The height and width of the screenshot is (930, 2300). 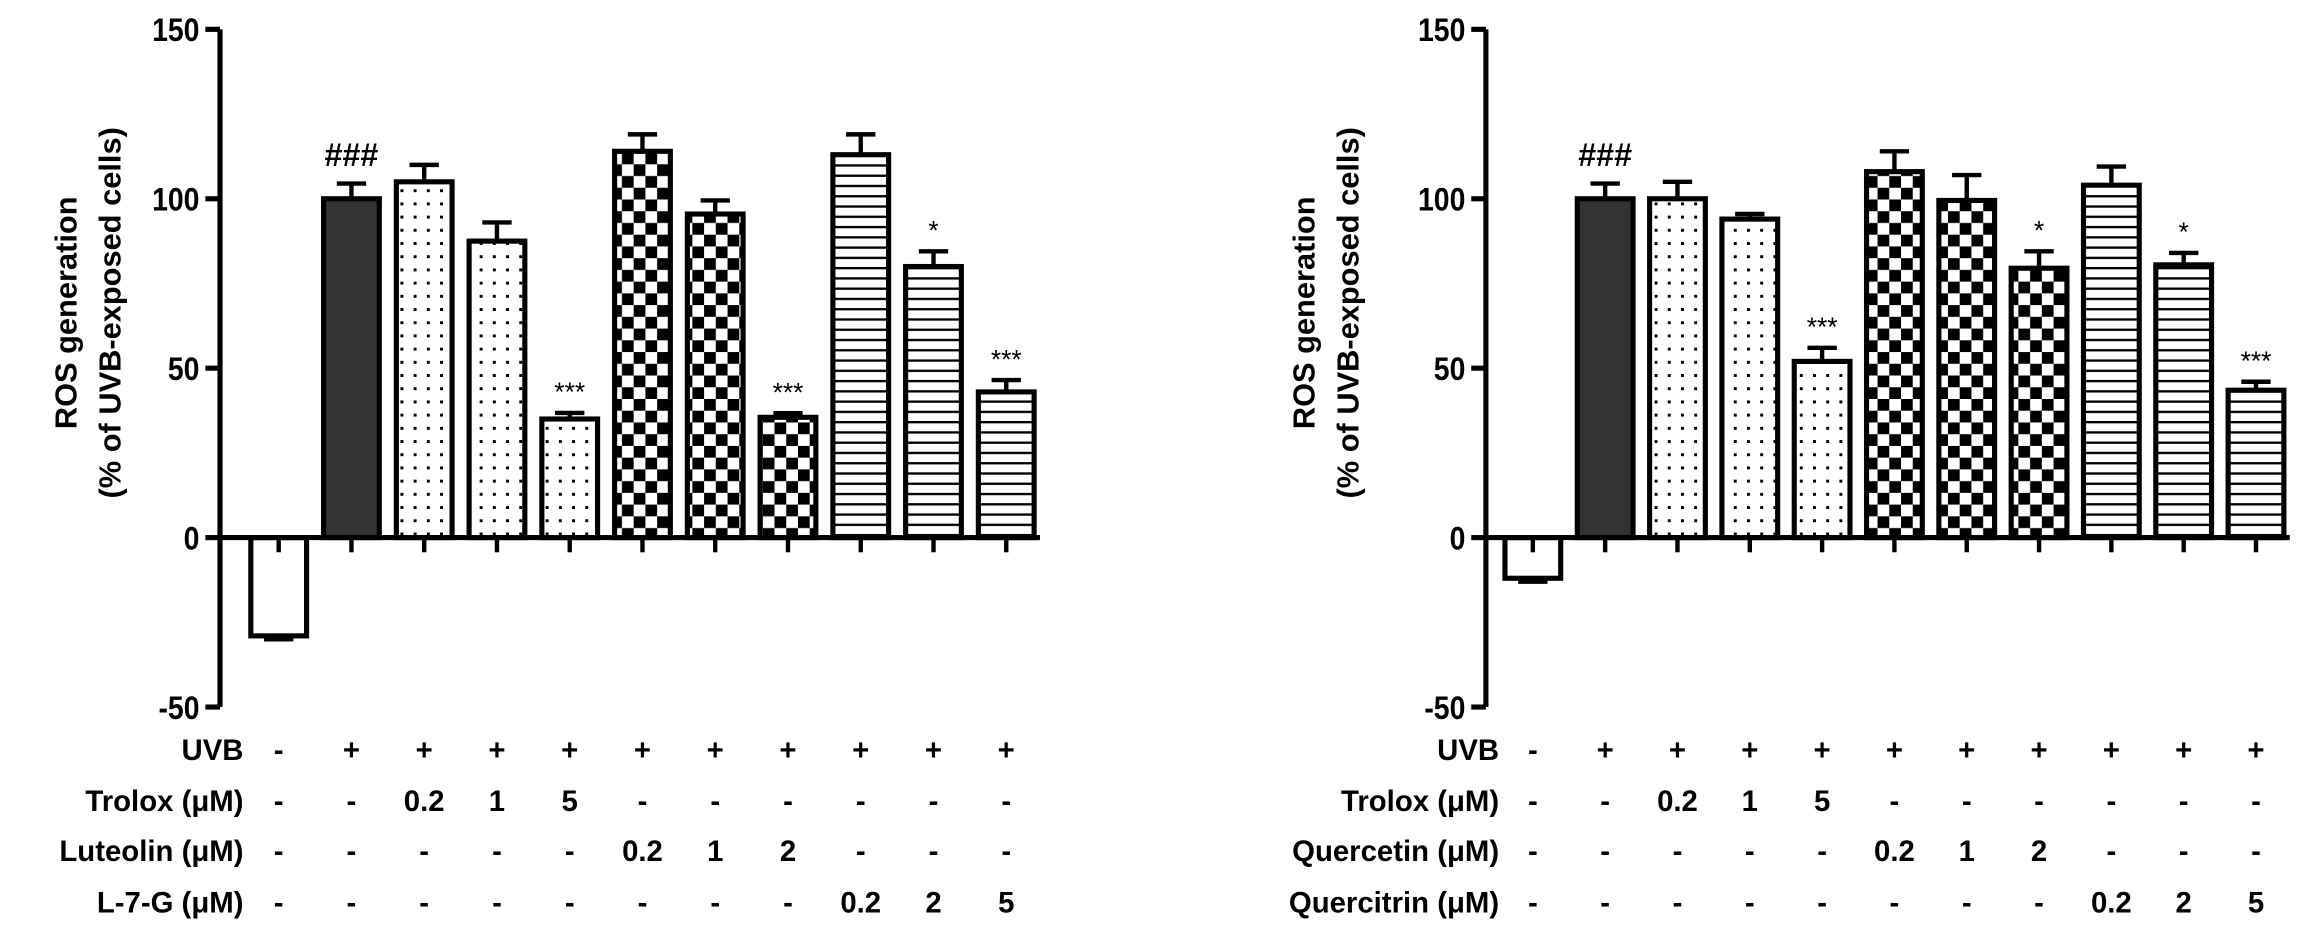 What do you see at coordinates (178, 708) in the screenshot?
I see `y-tick-label: -50` at bounding box center [178, 708].